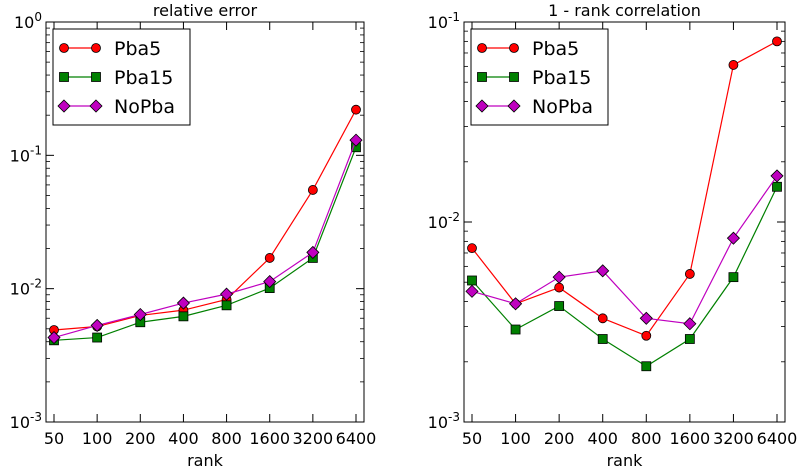 Image resolution: width=801 pixels, height=472 pixels. What do you see at coordinates (624, 10) in the screenshot?
I see `chart-title: 1 - rank correlation` at bounding box center [624, 10].